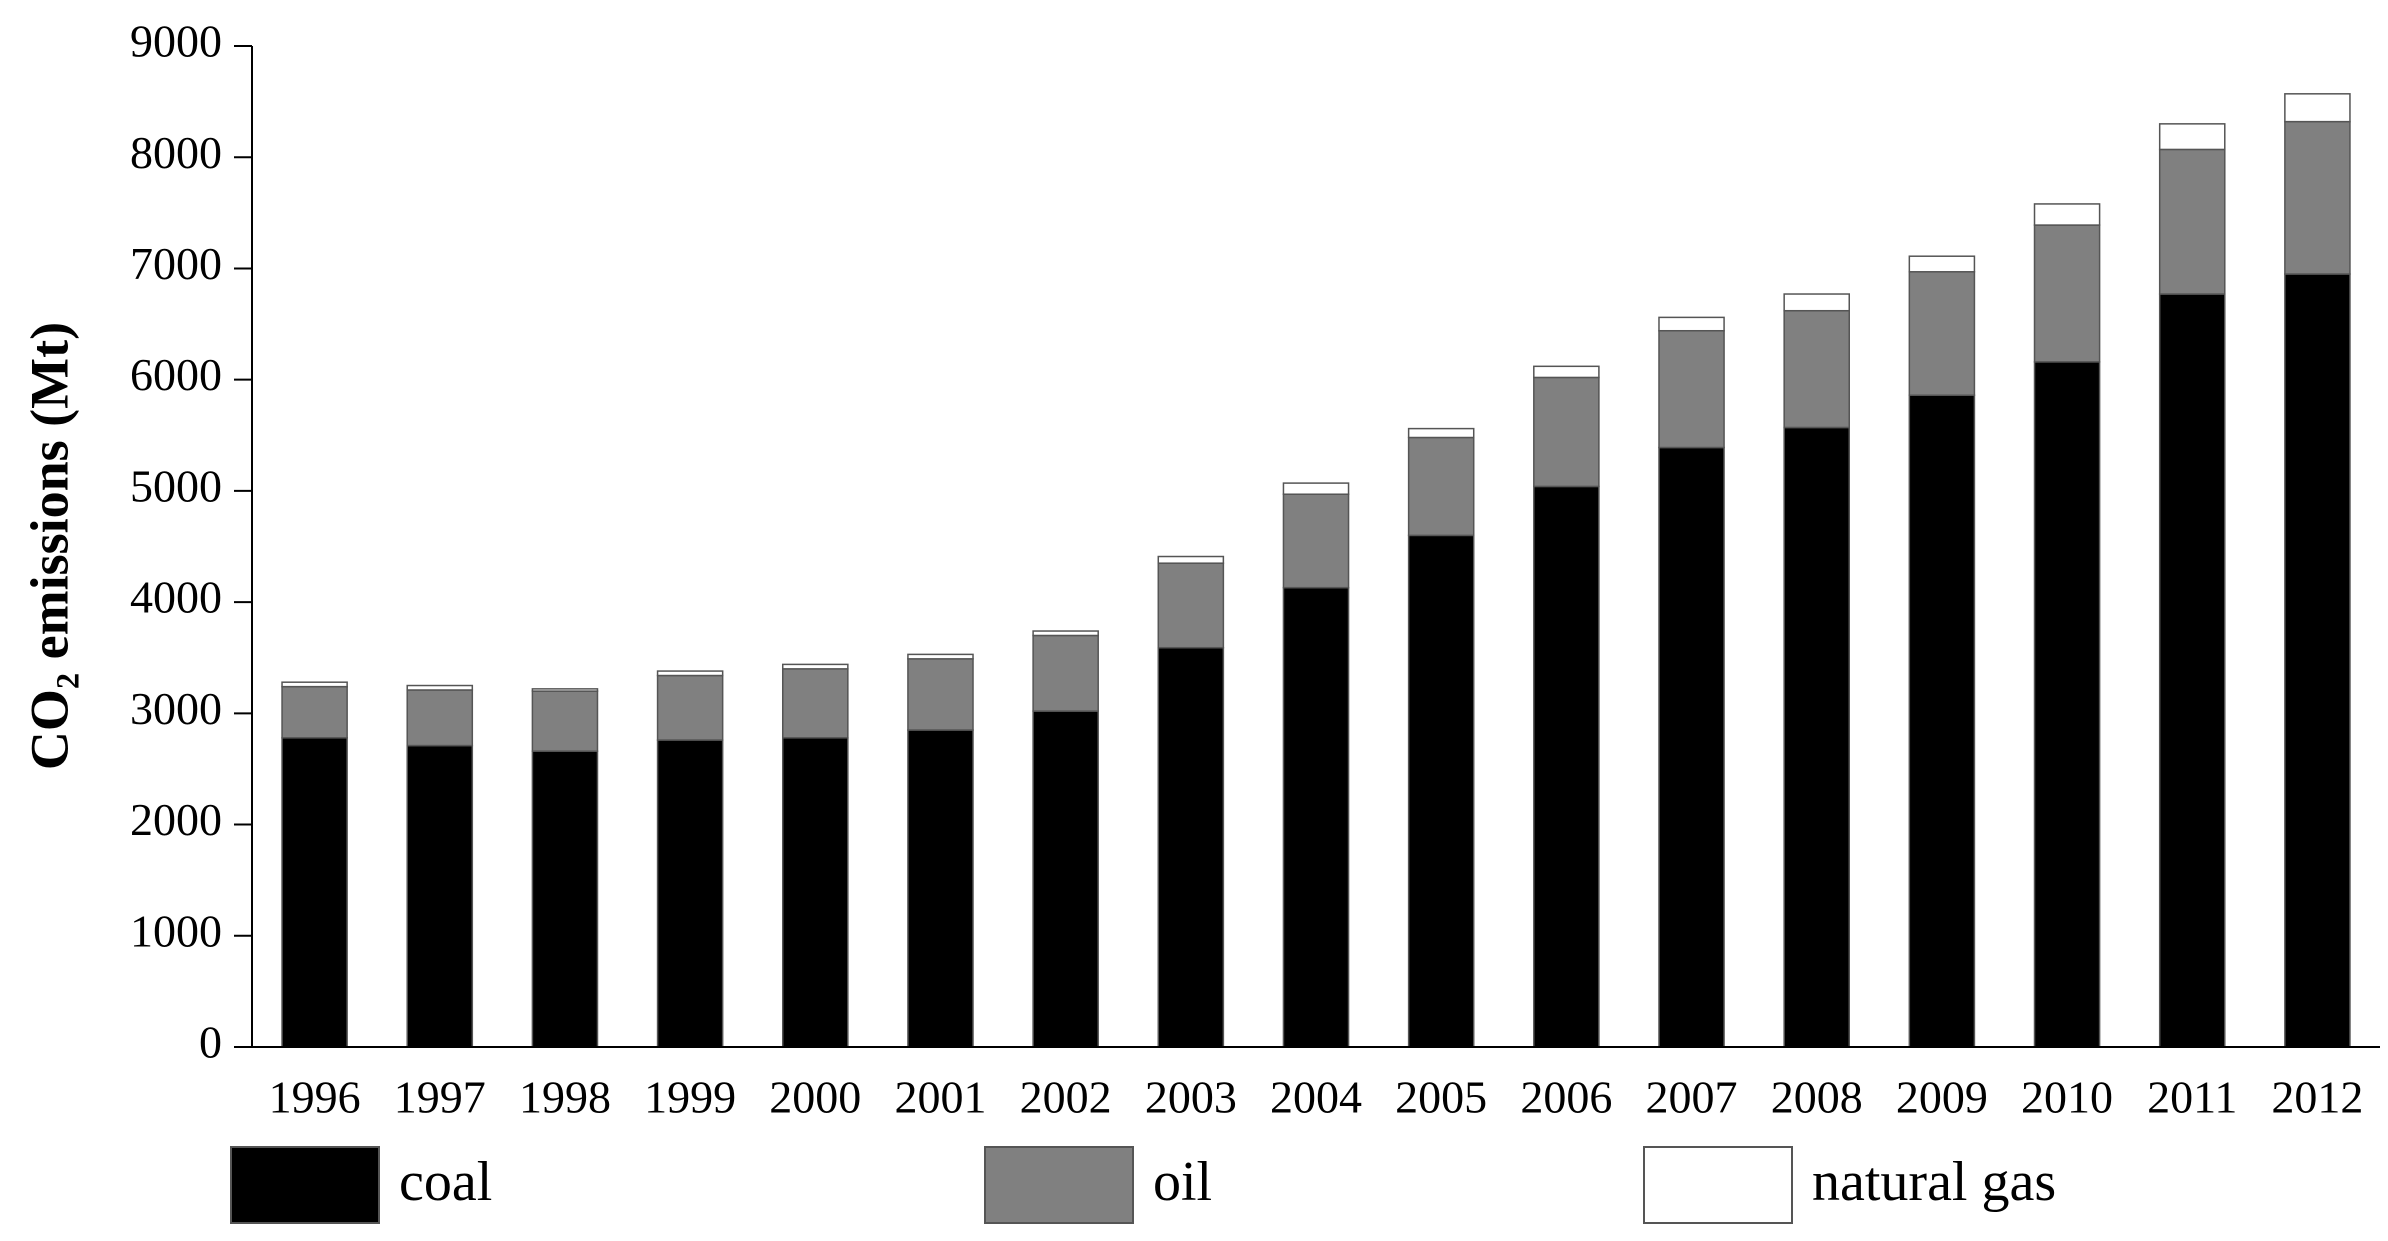  What do you see at coordinates (2067, 1097) in the screenshot?
I see `x-tick-label: 2010` at bounding box center [2067, 1097].